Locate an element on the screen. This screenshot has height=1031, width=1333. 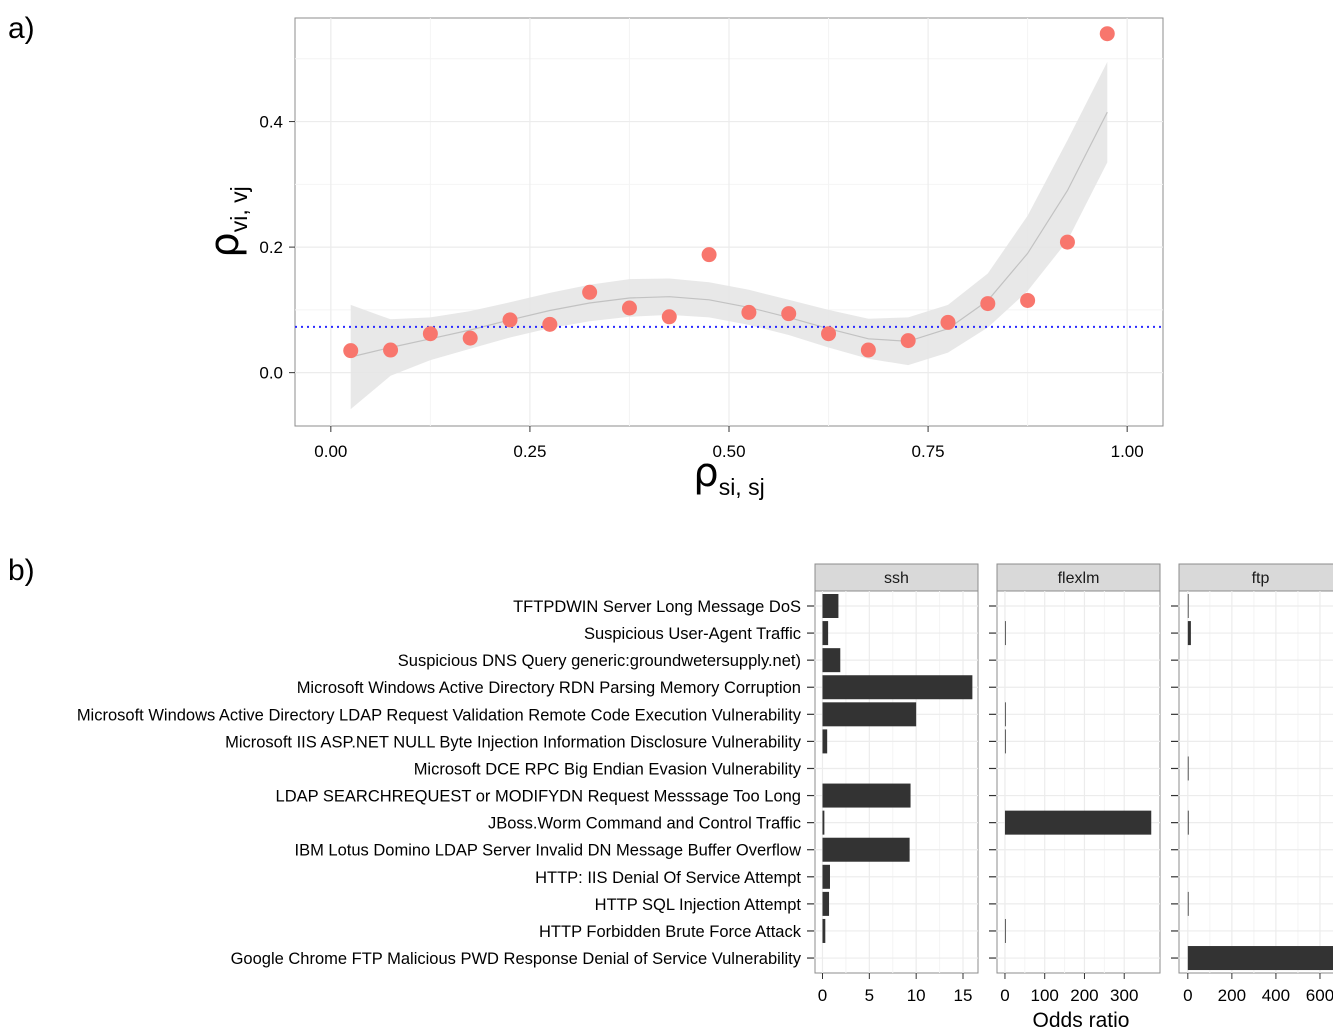
scatter-y-ticks: 0.0 0.2 0.4 is located at coordinates (277, 248).